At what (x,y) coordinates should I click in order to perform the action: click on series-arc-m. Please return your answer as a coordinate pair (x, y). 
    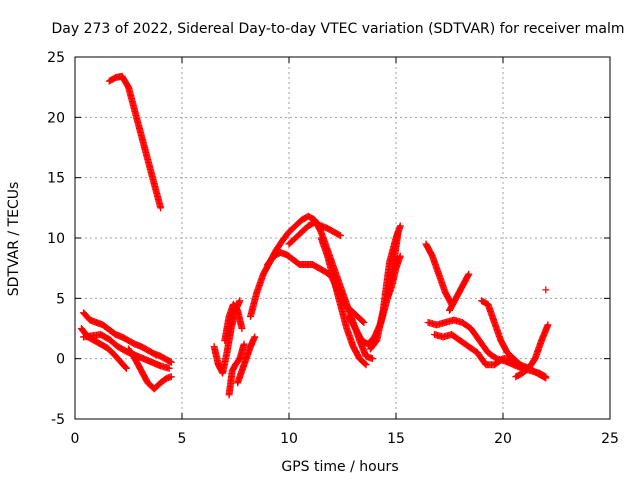
    Looking at the image, I should click on (343, 301).